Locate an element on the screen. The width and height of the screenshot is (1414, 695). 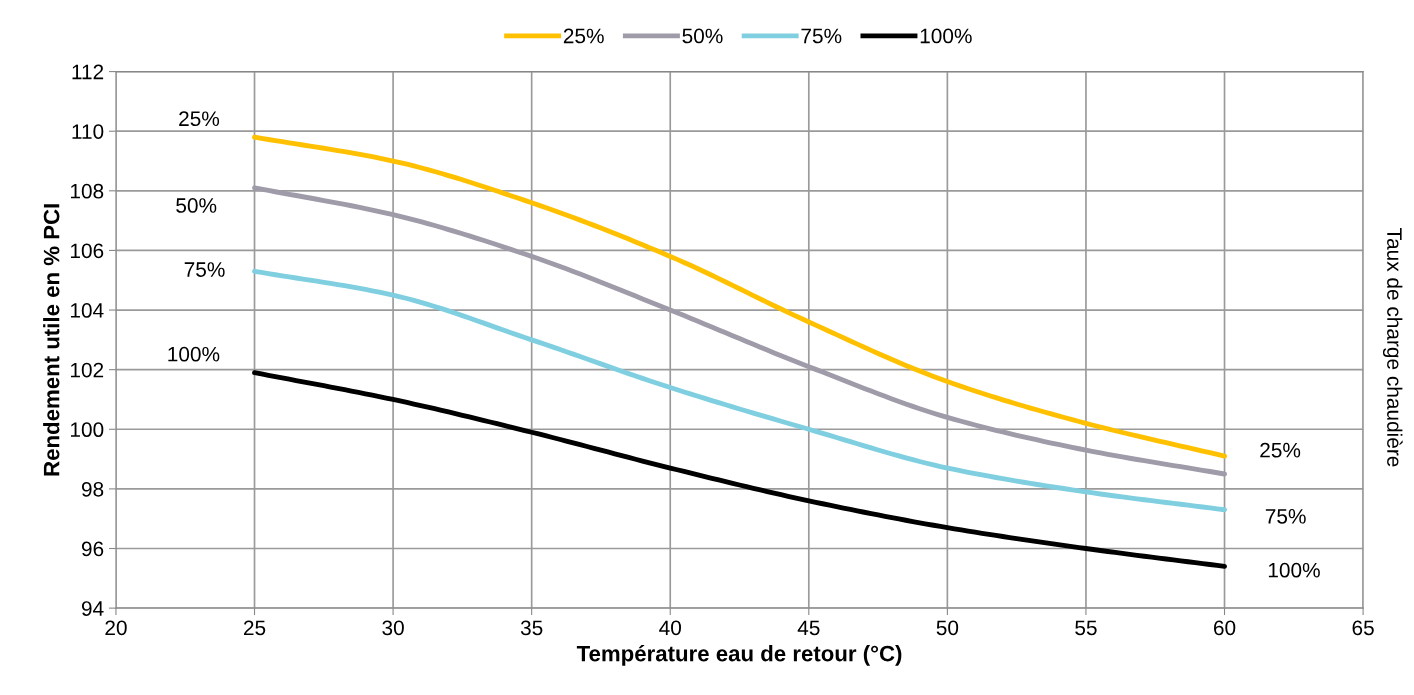
y-tick-label: 108 is located at coordinates (87, 191).